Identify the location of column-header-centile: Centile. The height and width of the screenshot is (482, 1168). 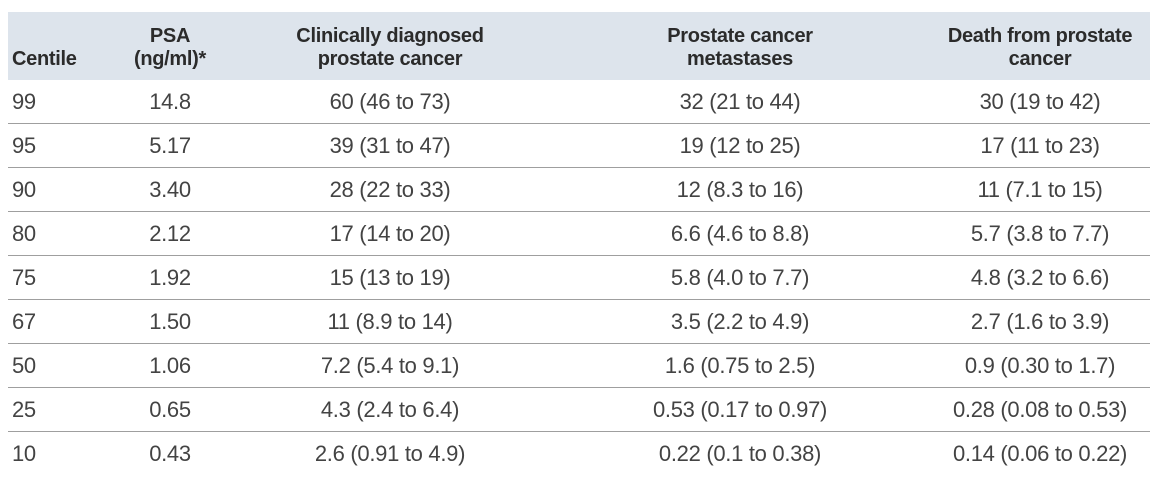
(59, 46).